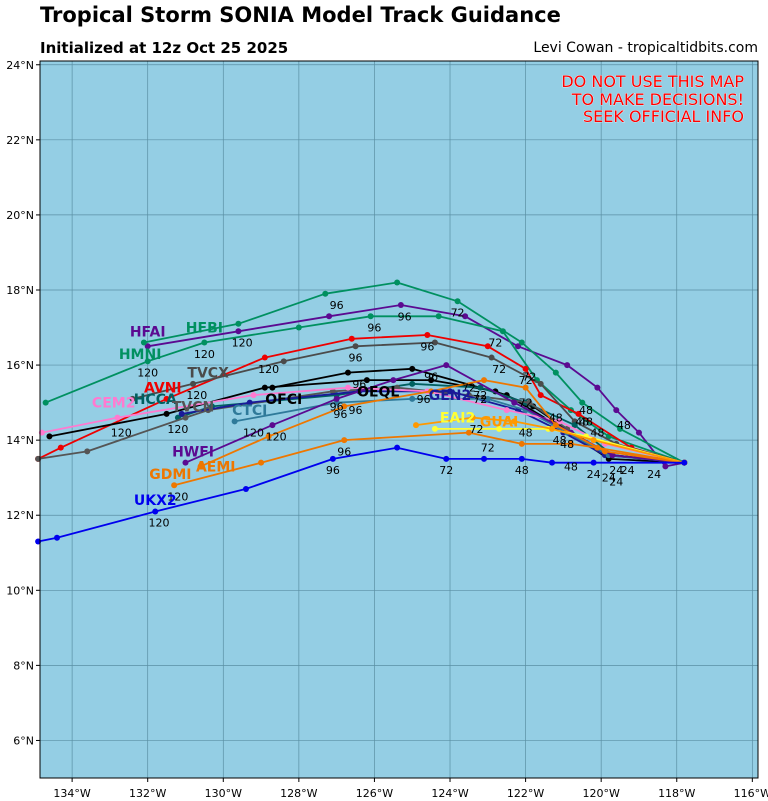 Image resolution: width=768 pixels, height=801 pixels. What do you see at coordinates (378, 392) in the screenshot?
I see `model-name-oeql: OEQL` at bounding box center [378, 392].